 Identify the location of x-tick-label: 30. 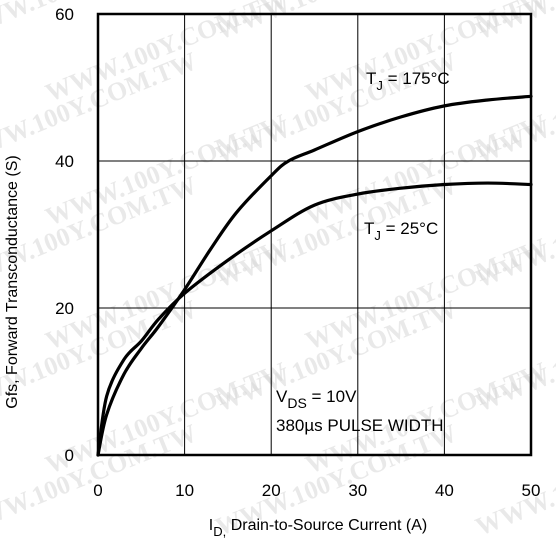
(357, 490).